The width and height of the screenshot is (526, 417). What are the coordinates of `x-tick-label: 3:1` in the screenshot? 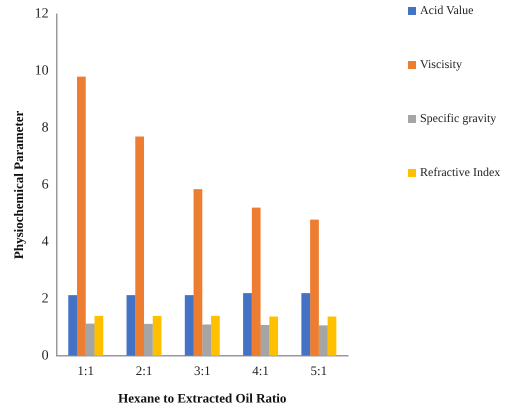 It's located at (202, 370).